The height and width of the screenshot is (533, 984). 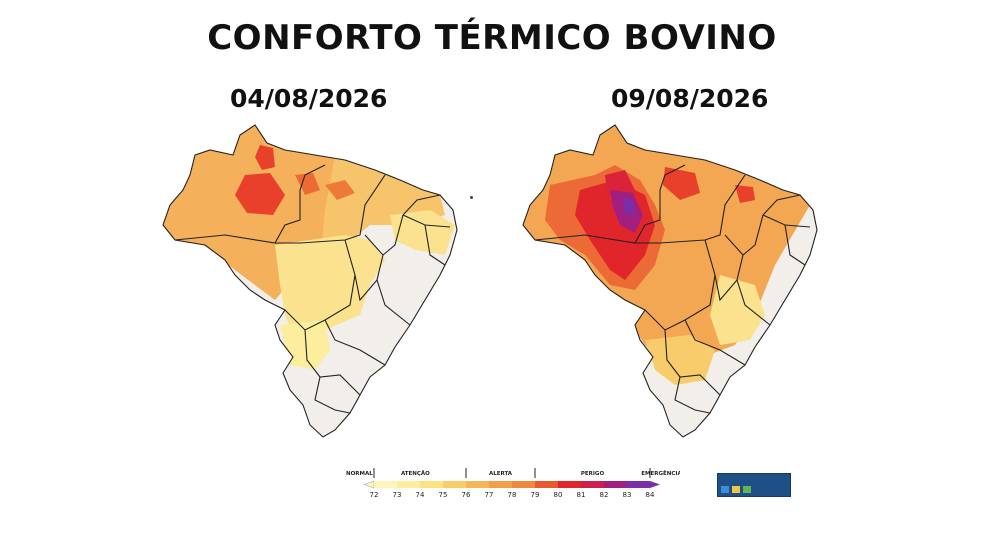 What do you see at coordinates (745, 194) in the screenshot?
I see `heat-zone-danger-northeast` at bounding box center [745, 194].